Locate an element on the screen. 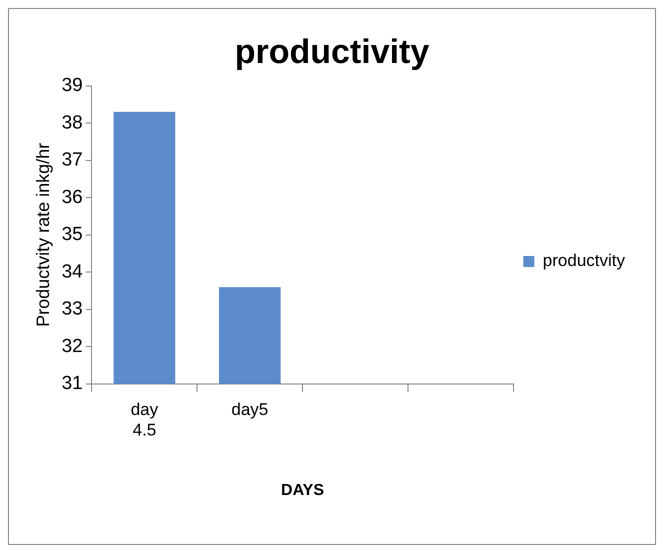 The height and width of the screenshot is (553, 664). y-tick-label: 37 is located at coordinates (72, 160).